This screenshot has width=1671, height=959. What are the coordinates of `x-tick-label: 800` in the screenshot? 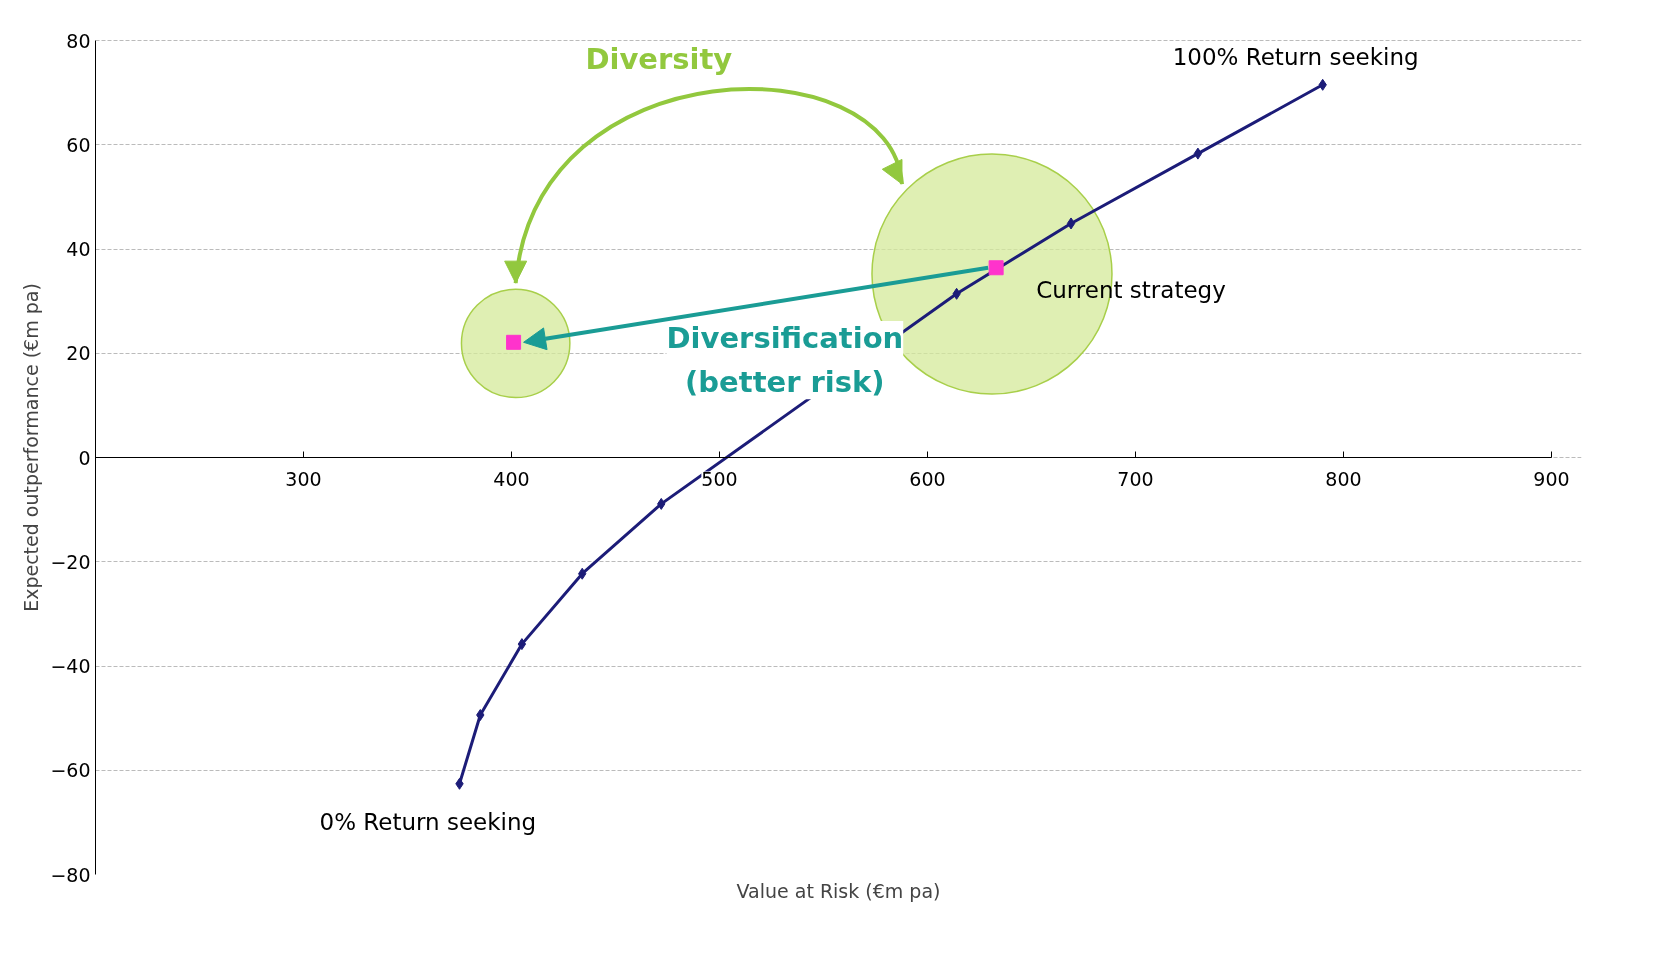 It's located at (1343, 478).